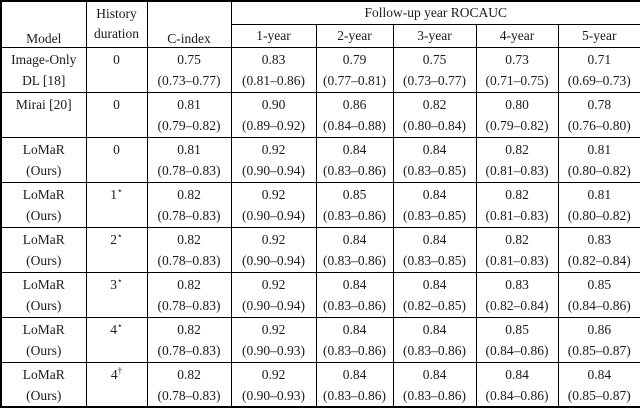 This screenshot has width=640, height=408. I want to click on rocauc-cell-4-year: 0.85 (0.84–0.86), so click(517, 339).